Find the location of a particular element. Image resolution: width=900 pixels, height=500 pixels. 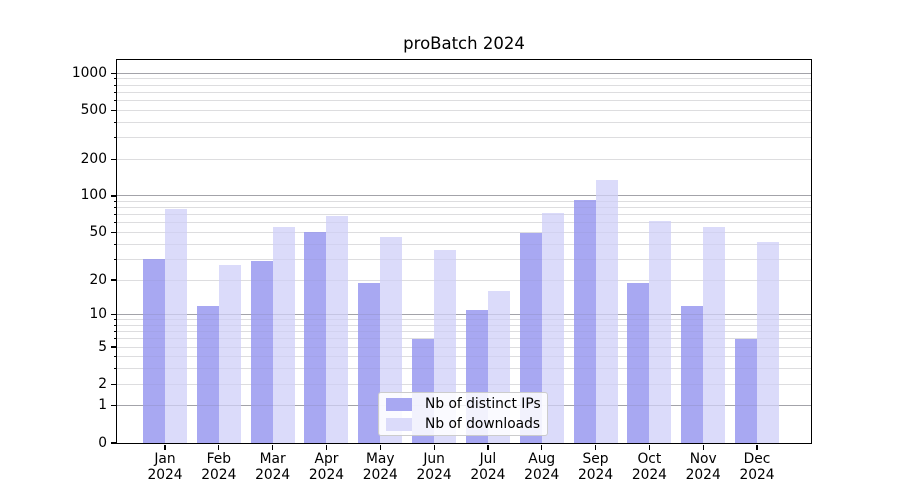

y-tick-label: 1 is located at coordinates (102, 405).